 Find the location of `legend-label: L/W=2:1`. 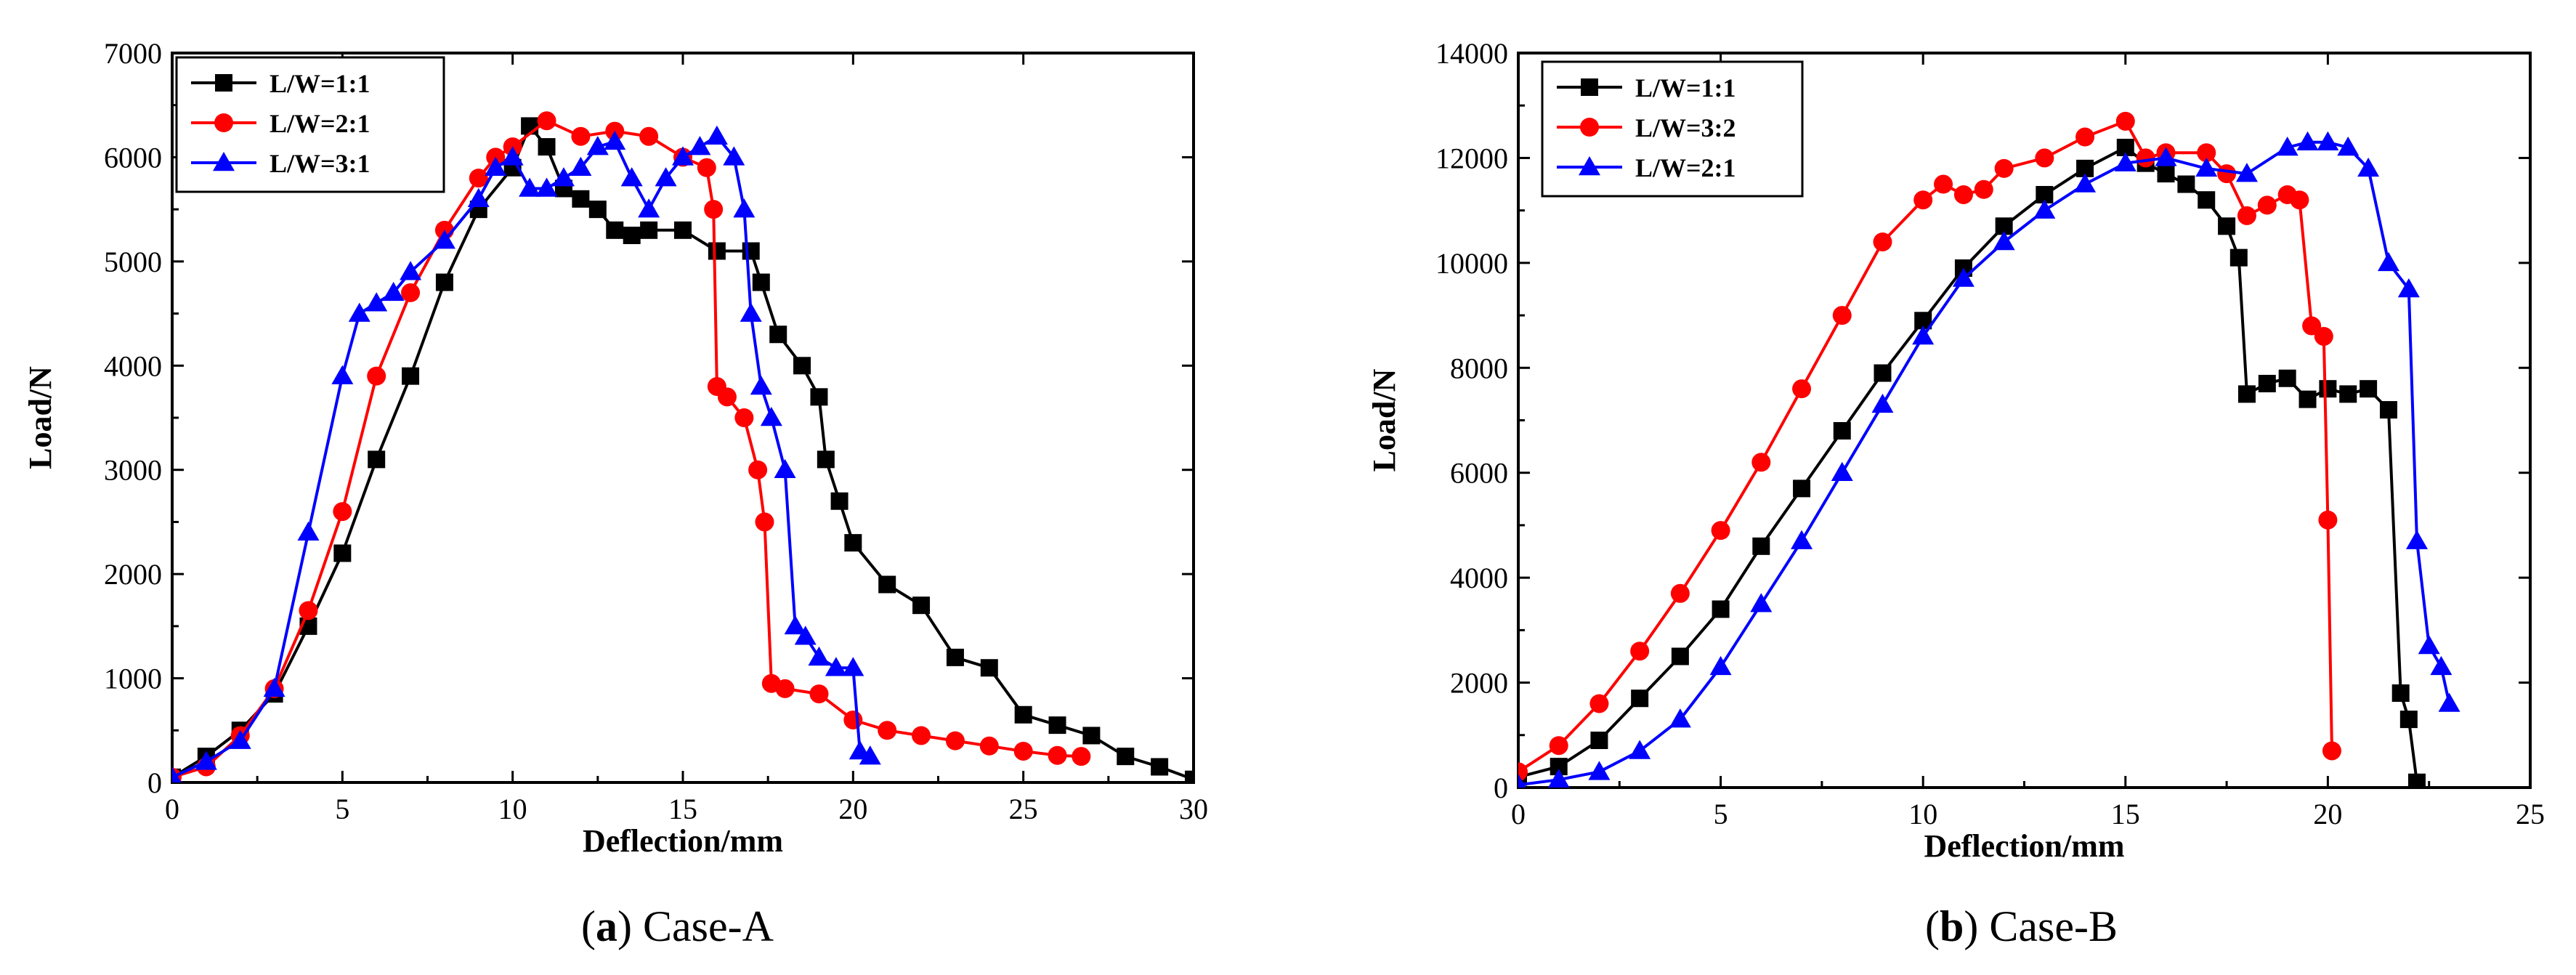

legend-label: L/W=2:1 is located at coordinates (1685, 167).